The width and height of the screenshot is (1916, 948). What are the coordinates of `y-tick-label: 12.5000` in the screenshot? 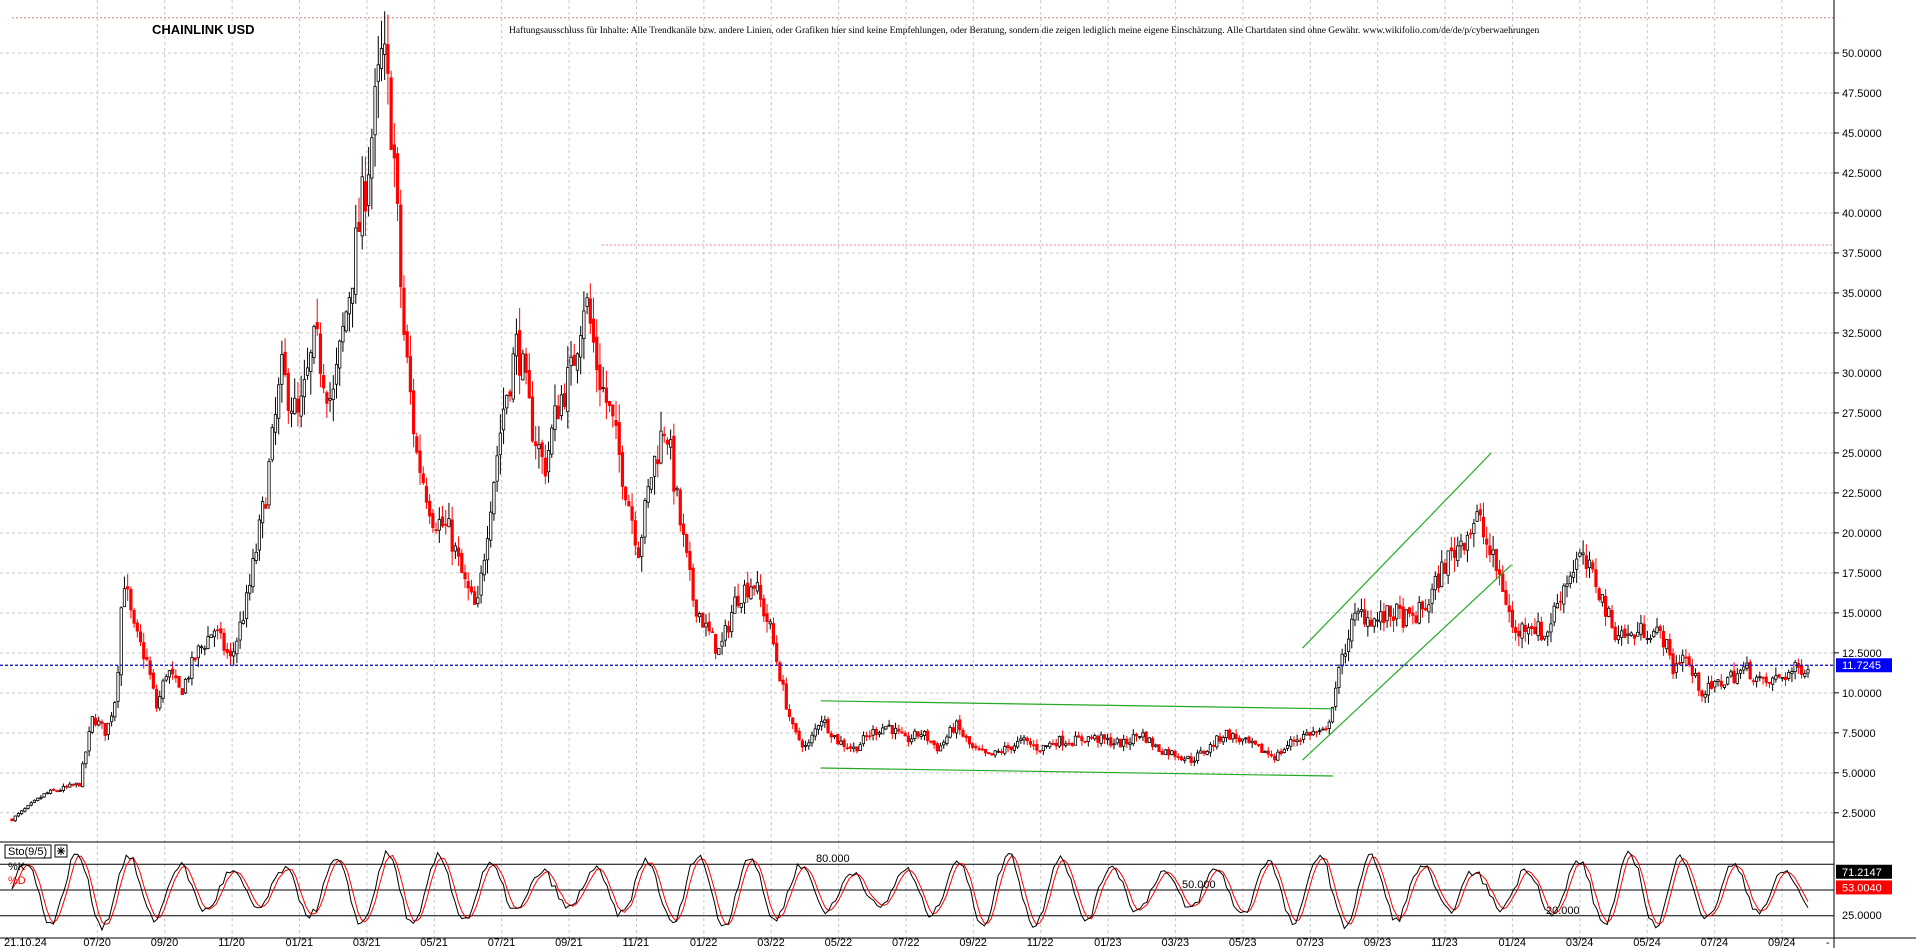 It's located at (1862, 654).